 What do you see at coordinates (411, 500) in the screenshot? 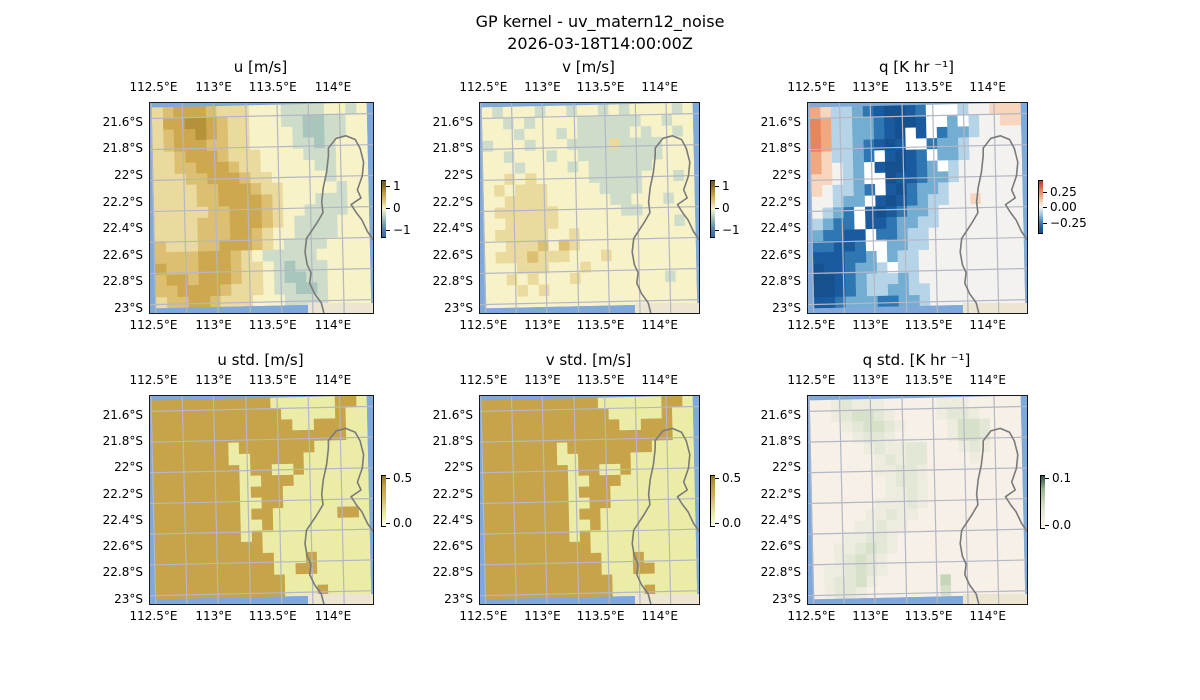
I see `panel-u-std-colorbar: 0.5 0.0` at bounding box center [411, 500].